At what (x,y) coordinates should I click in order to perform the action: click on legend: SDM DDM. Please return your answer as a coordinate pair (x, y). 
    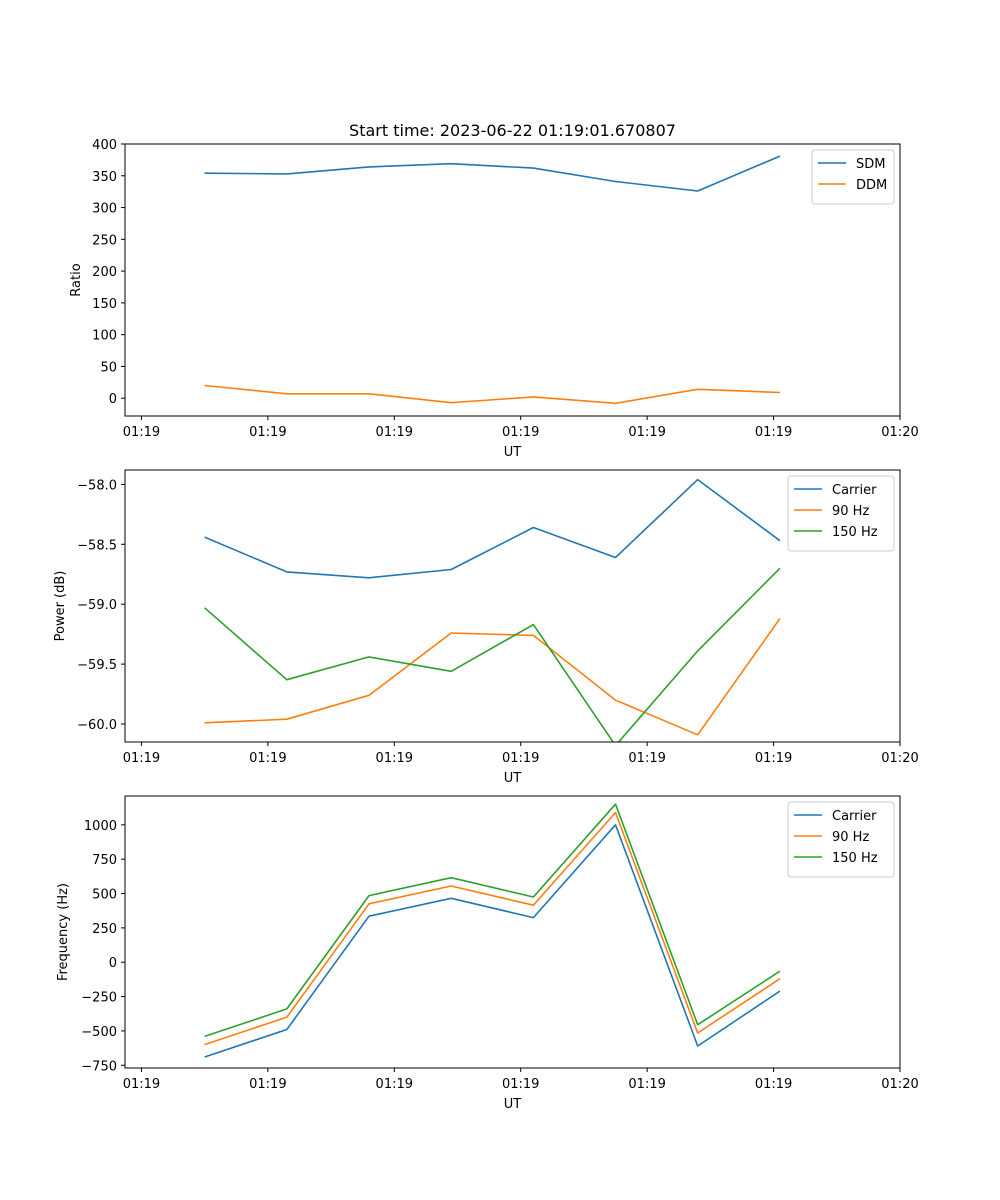
    Looking at the image, I should click on (853, 177).